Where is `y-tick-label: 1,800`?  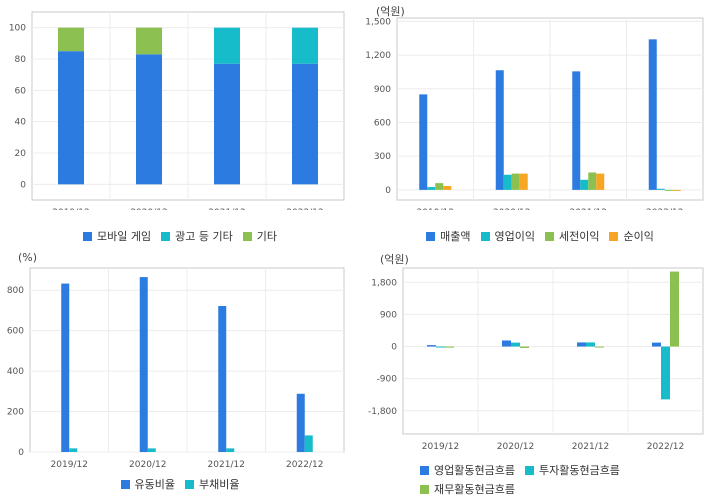
y-tick-label: 1,800 is located at coordinates (384, 283).